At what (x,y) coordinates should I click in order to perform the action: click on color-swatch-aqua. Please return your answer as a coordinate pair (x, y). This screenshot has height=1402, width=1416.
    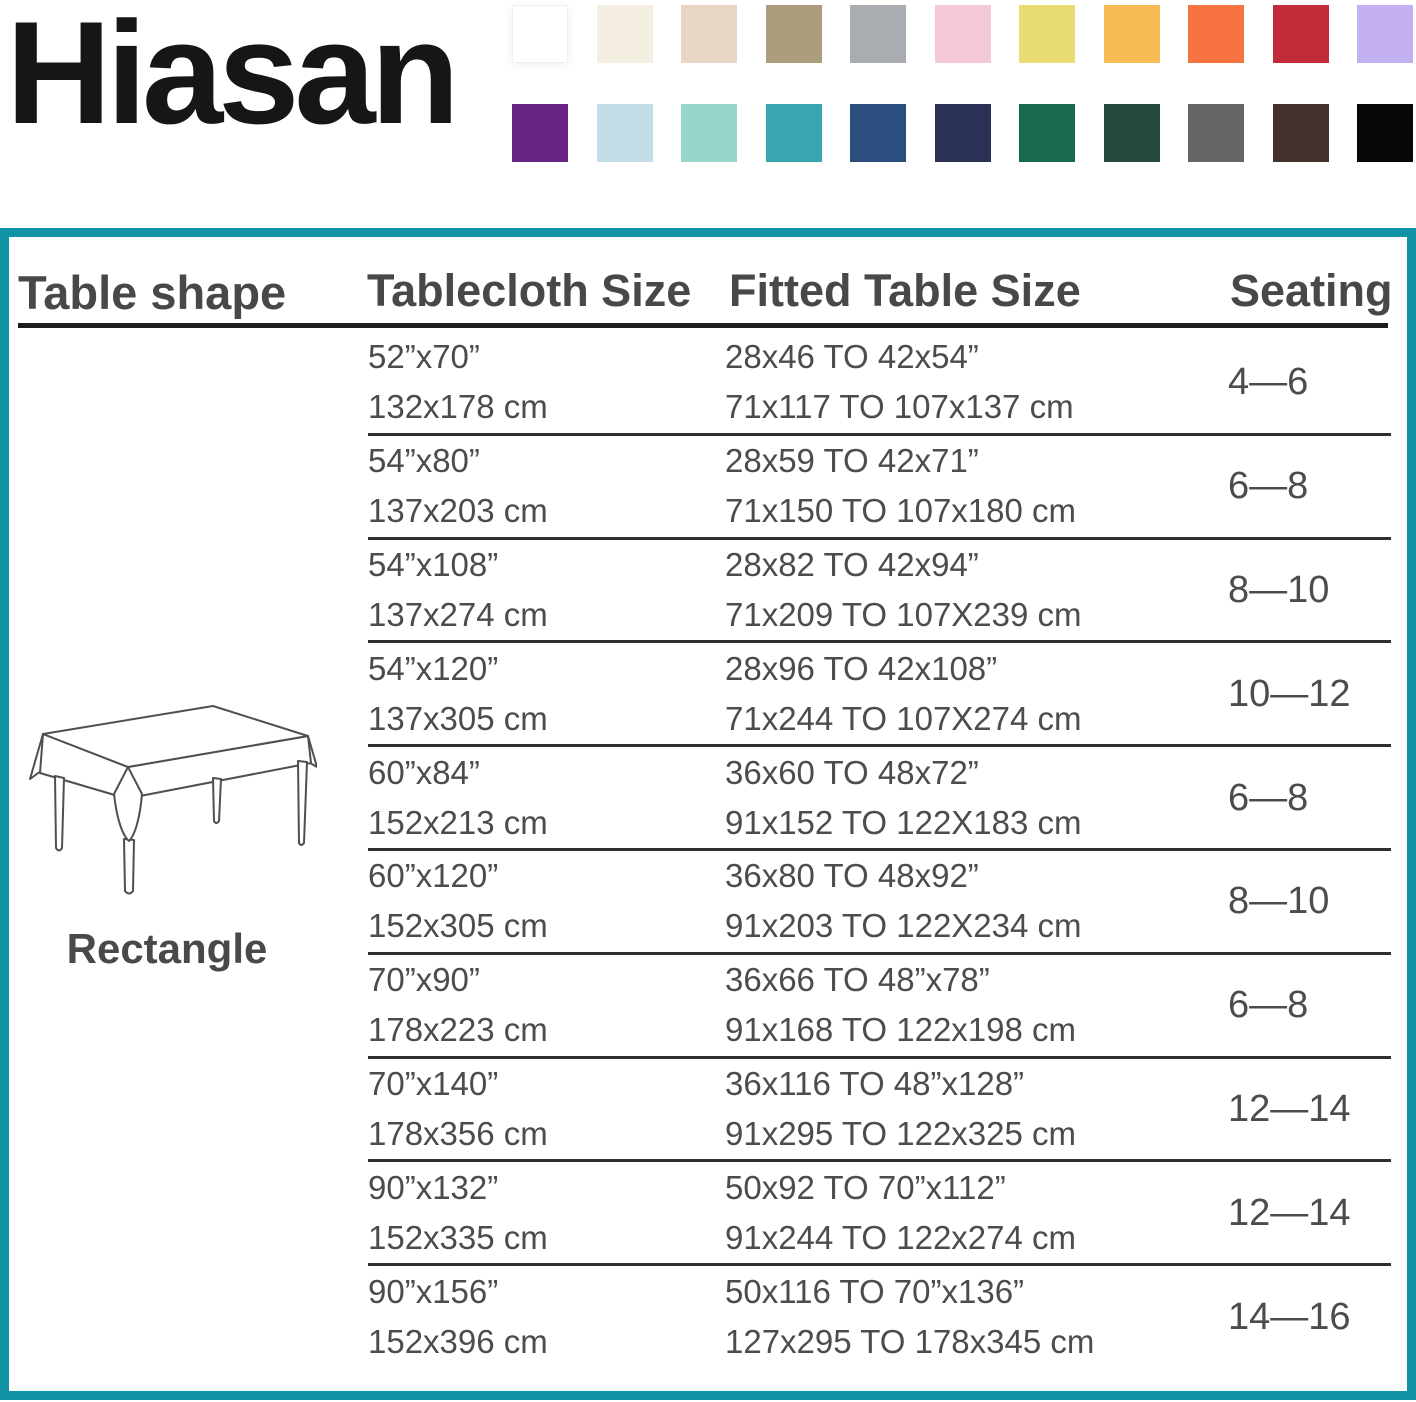
    Looking at the image, I should click on (709, 133).